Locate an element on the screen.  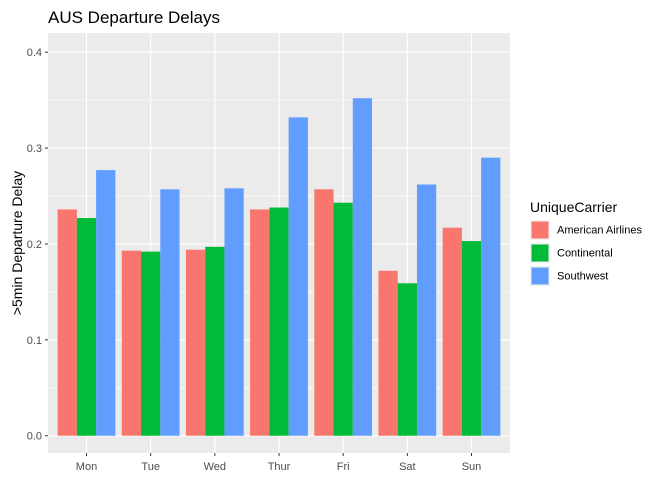
bar-mon-continental is located at coordinates (86, 327).